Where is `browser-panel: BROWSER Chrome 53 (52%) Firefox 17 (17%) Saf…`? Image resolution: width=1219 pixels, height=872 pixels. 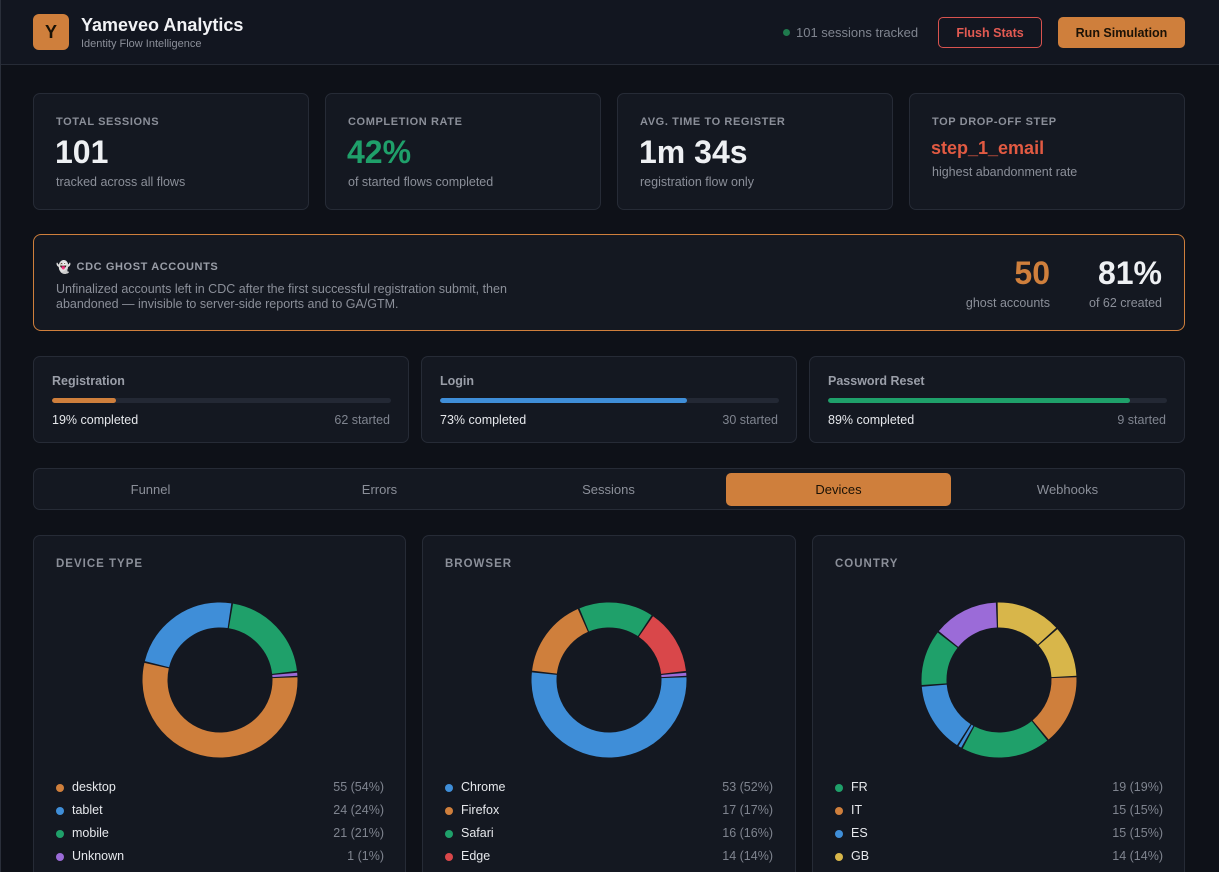
browser-panel: BROWSER Chrome 53 (52%) Firefox 17 (17%) Saf… is located at coordinates (609, 703).